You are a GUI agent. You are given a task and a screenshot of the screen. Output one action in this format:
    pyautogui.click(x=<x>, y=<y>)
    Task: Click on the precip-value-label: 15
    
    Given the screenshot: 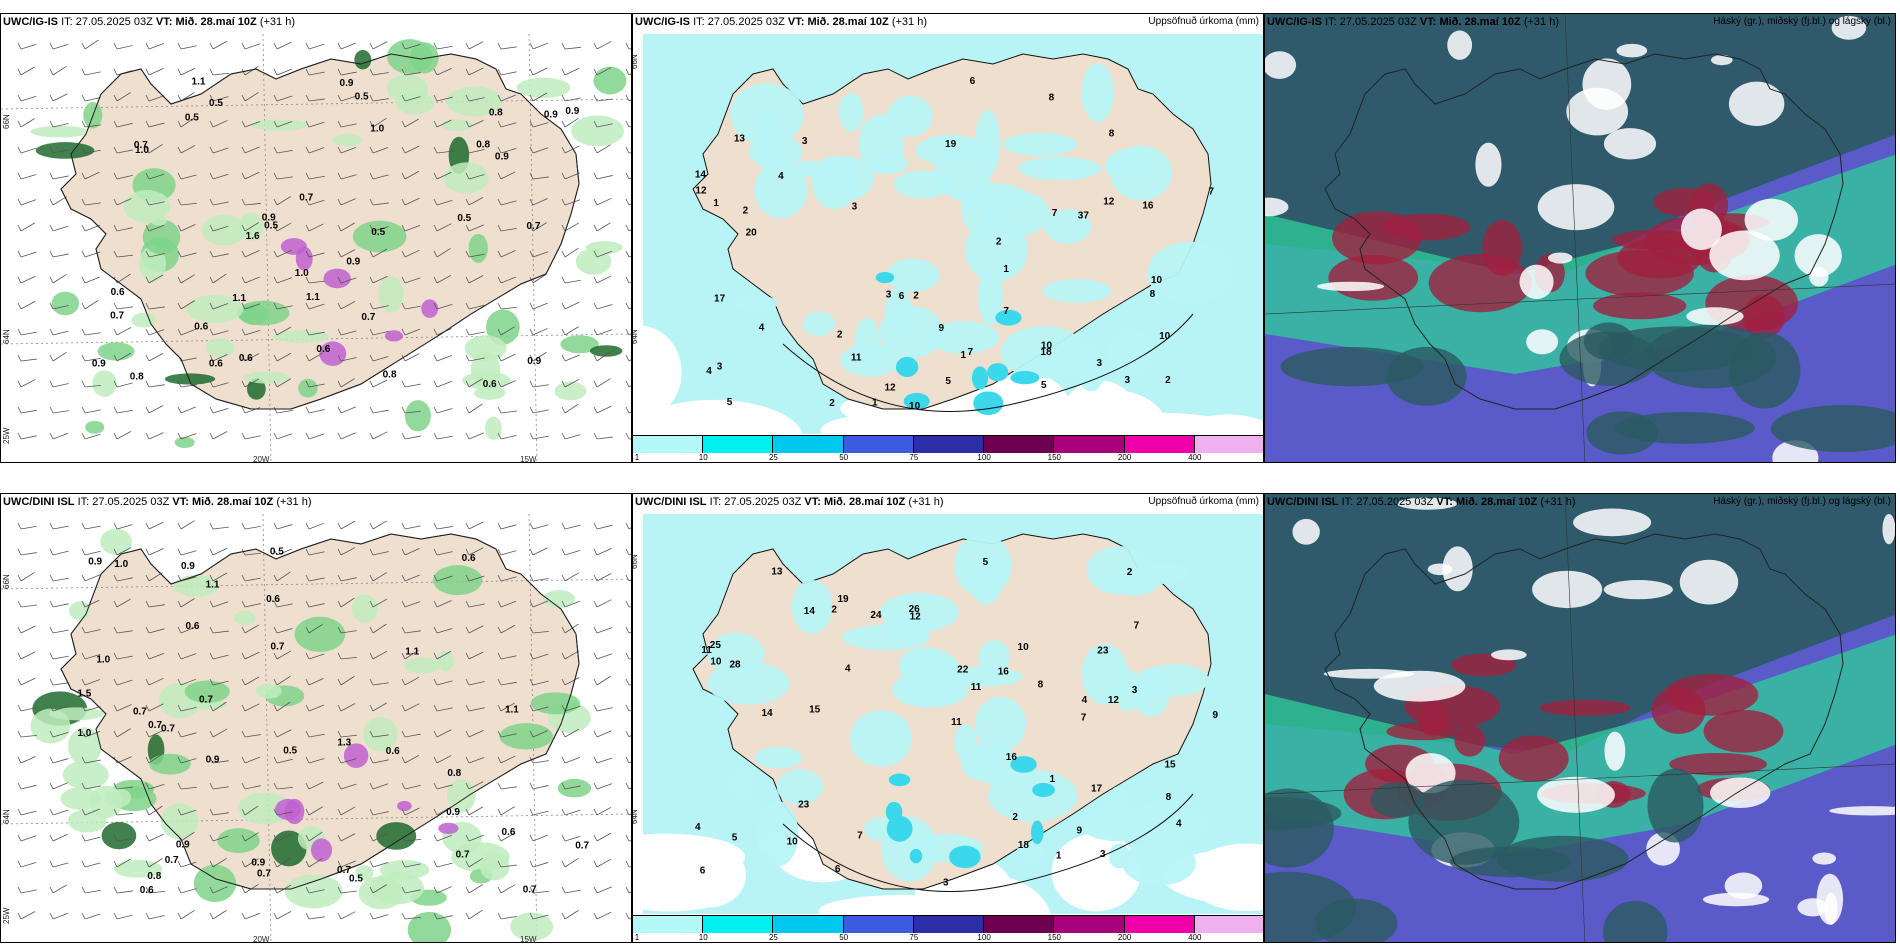 What is the action you would take?
    pyautogui.click(x=1170, y=765)
    